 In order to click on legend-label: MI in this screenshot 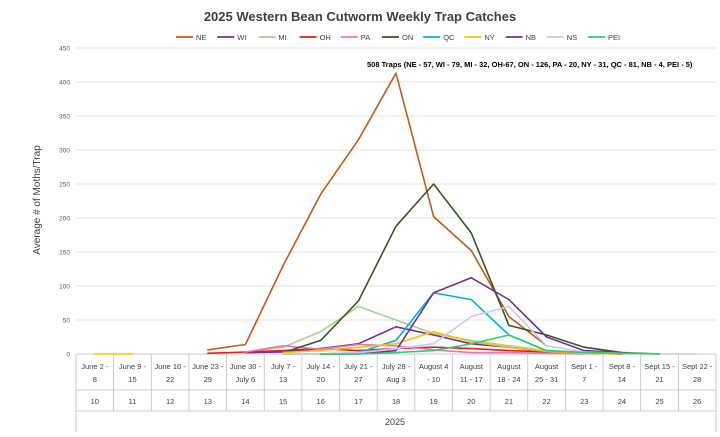, I will do `click(282, 37)`.